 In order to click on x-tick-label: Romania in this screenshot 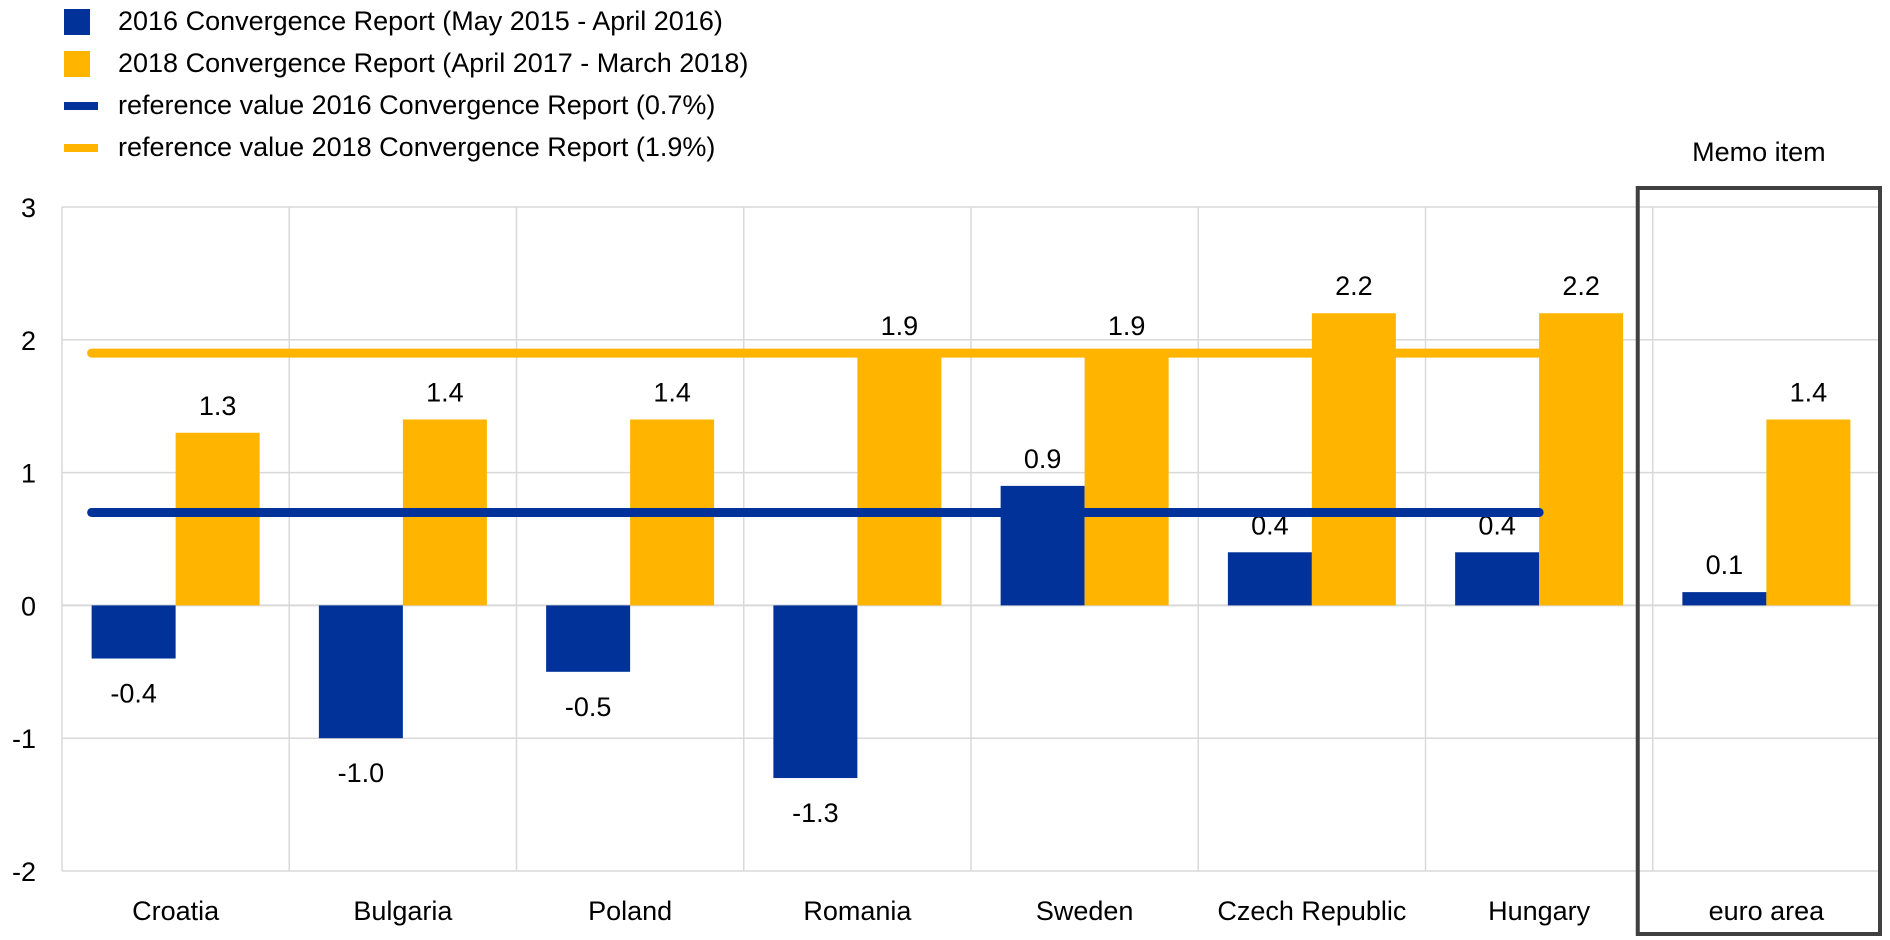, I will do `click(857, 911)`.